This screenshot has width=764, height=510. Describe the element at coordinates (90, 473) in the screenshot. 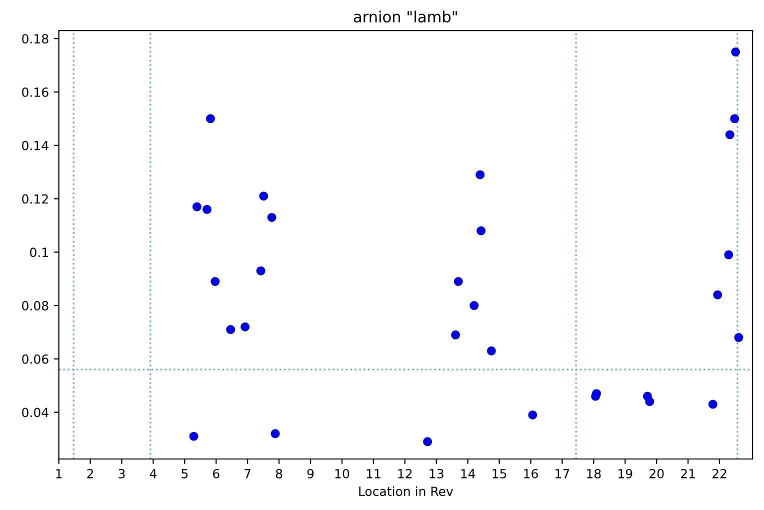

I see `x-tick-label: 2` at that location.